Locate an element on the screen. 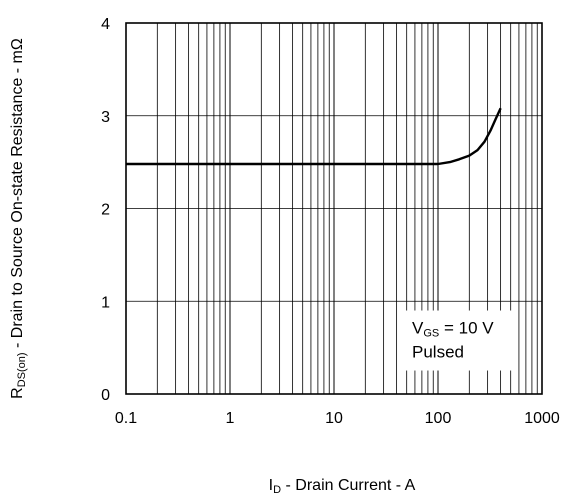 The height and width of the screenshot is (499, 568). x-tick-labels: 0.1 1 10 100 1000 is located at coordinates (337, 418).